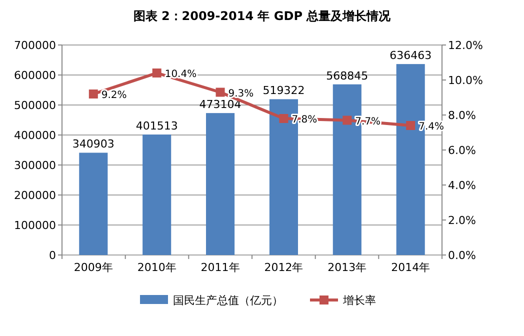 This screenshot has height=336, width=524. Describe the element at coordinates (35, 225) in the screenshot. I see `y-tick-label: 100000` at that location.